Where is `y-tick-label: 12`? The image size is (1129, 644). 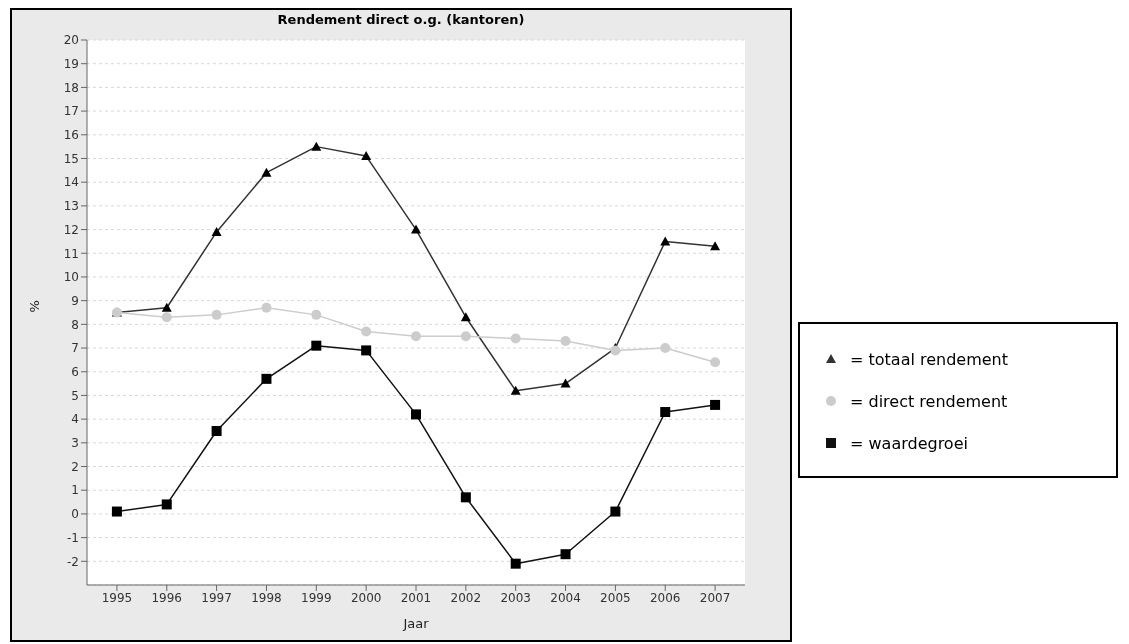
y-tick-label: 12 is located at coordinates (71, 229).